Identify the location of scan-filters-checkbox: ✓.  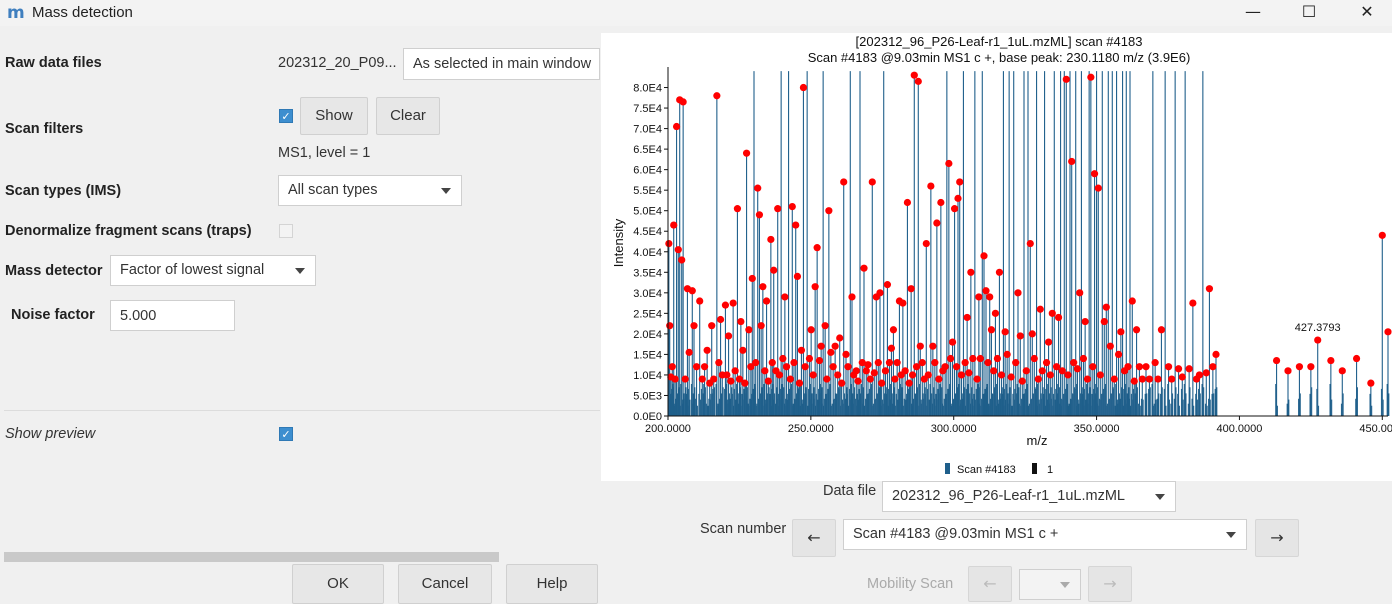
(286, 116).